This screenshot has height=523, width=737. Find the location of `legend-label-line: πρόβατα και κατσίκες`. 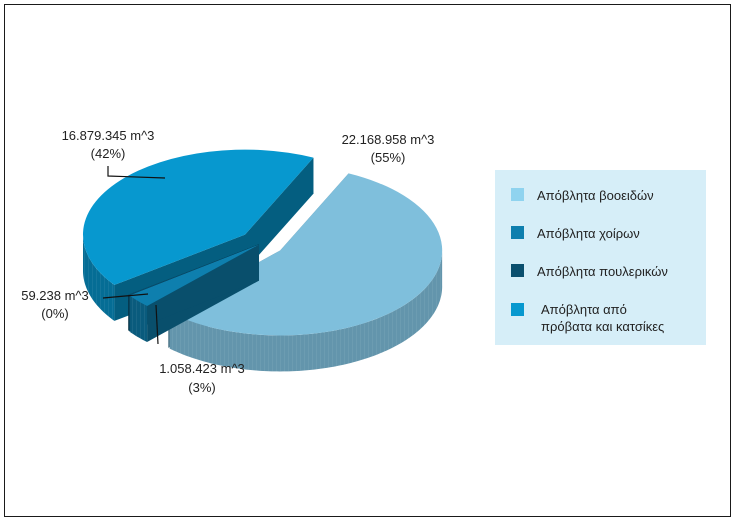

legend-label-line: πρόβατα και κατσίκες is located at coordinates (603, 326).